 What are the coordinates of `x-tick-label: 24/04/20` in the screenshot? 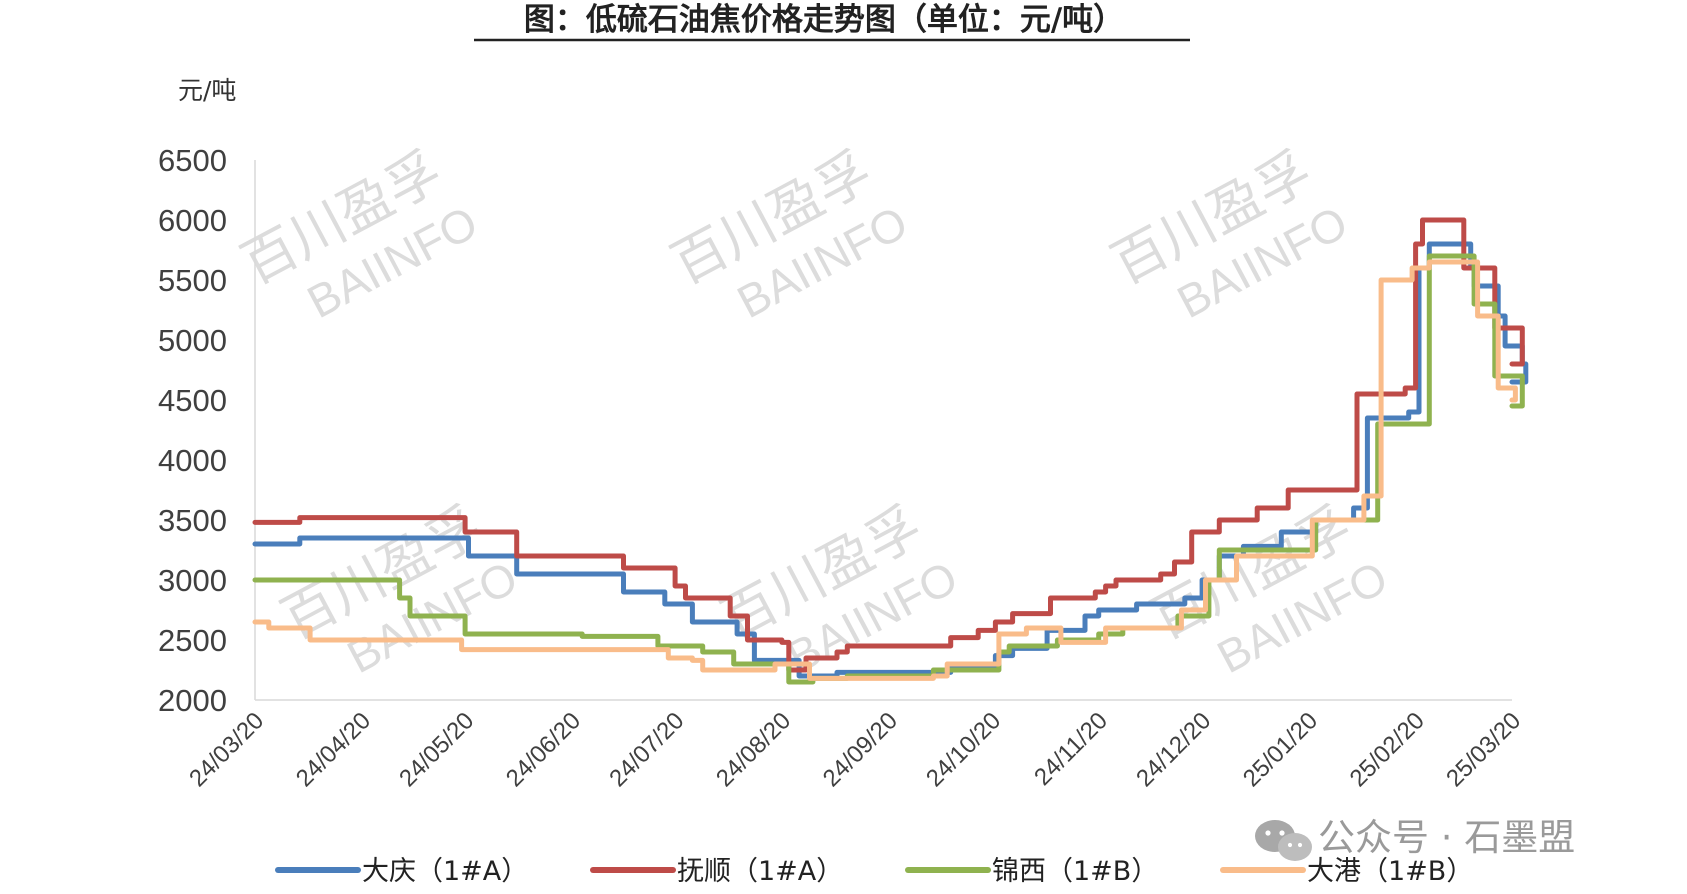 It's located at (333, 749).